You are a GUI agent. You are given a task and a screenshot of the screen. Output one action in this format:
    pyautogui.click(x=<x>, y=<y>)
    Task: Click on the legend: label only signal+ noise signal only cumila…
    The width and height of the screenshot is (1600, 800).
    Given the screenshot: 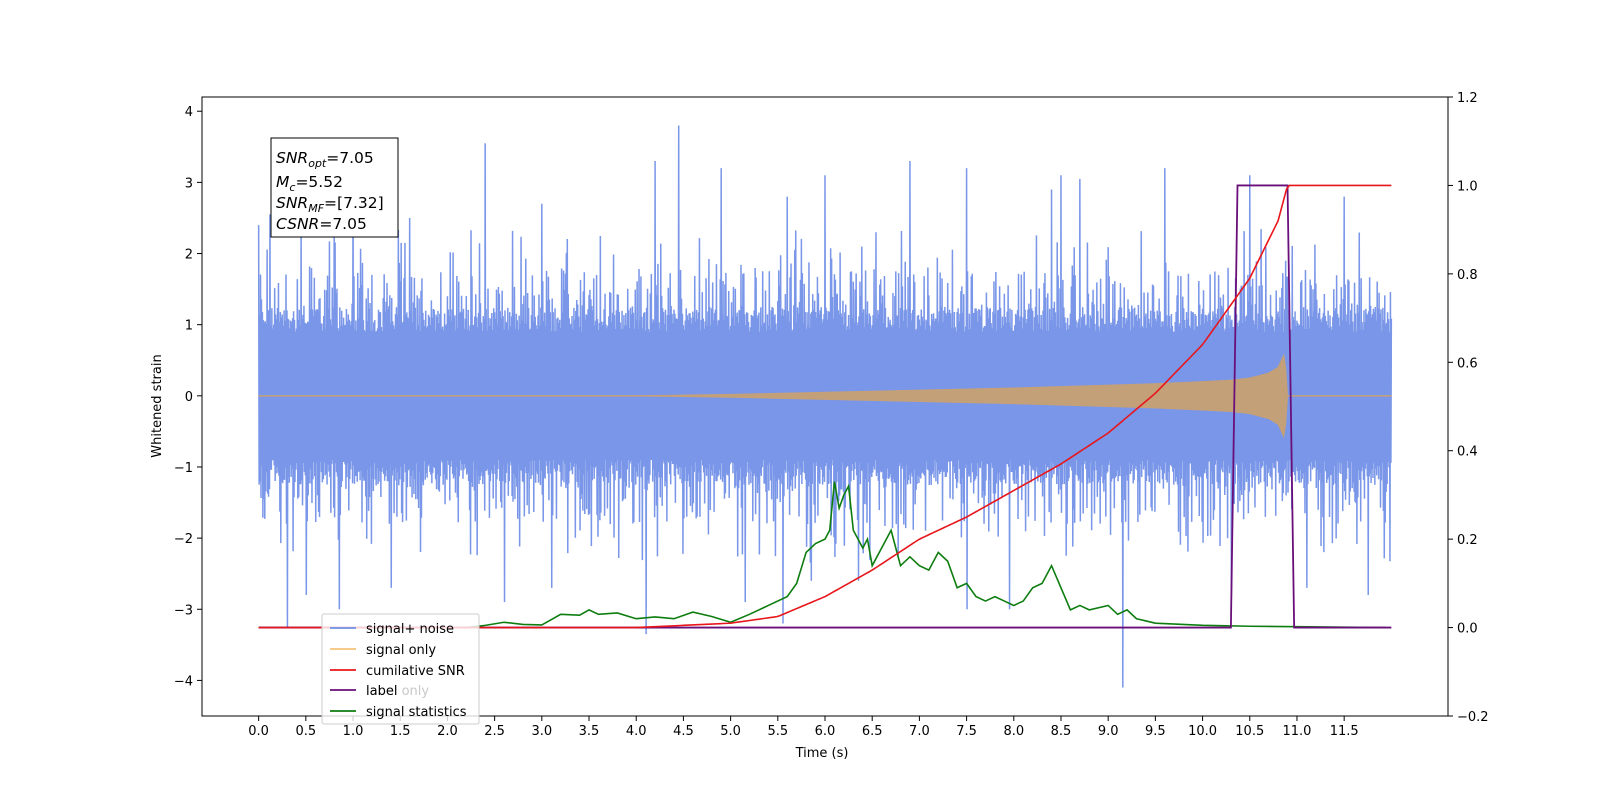 What is the action you would take?
    pyautogui.click(x=400, y=669)
    